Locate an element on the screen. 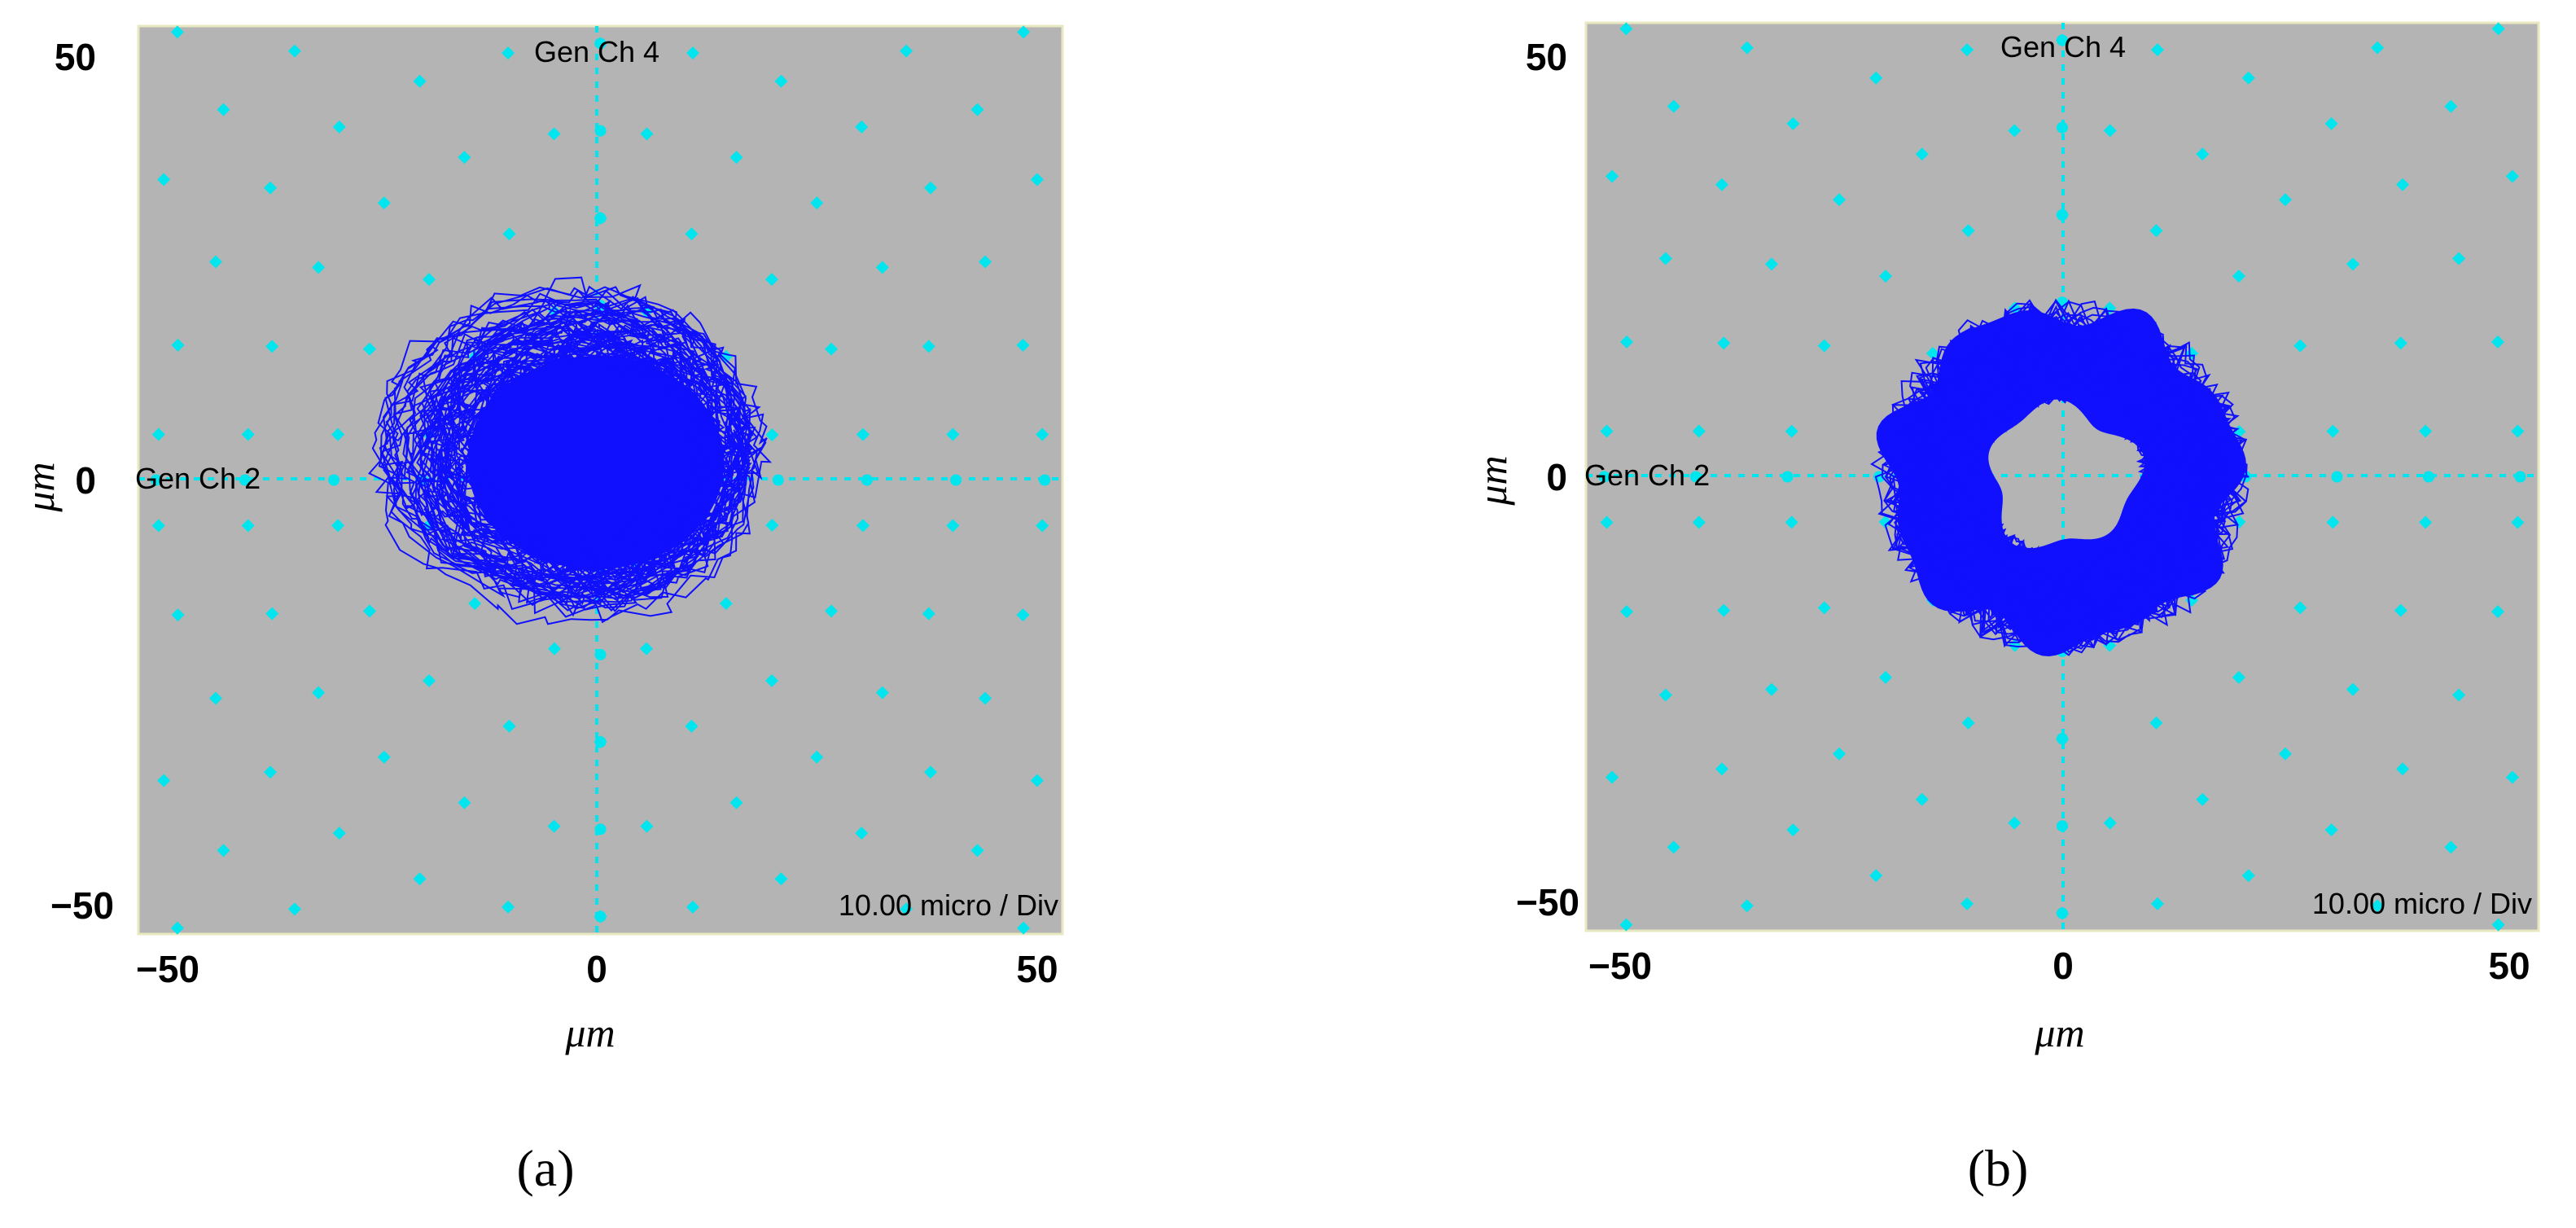 The height and width of the screenshot is (1228, 2576). left-channel-label-a: Gen Ch 2 is located at coordinates (198, 479).